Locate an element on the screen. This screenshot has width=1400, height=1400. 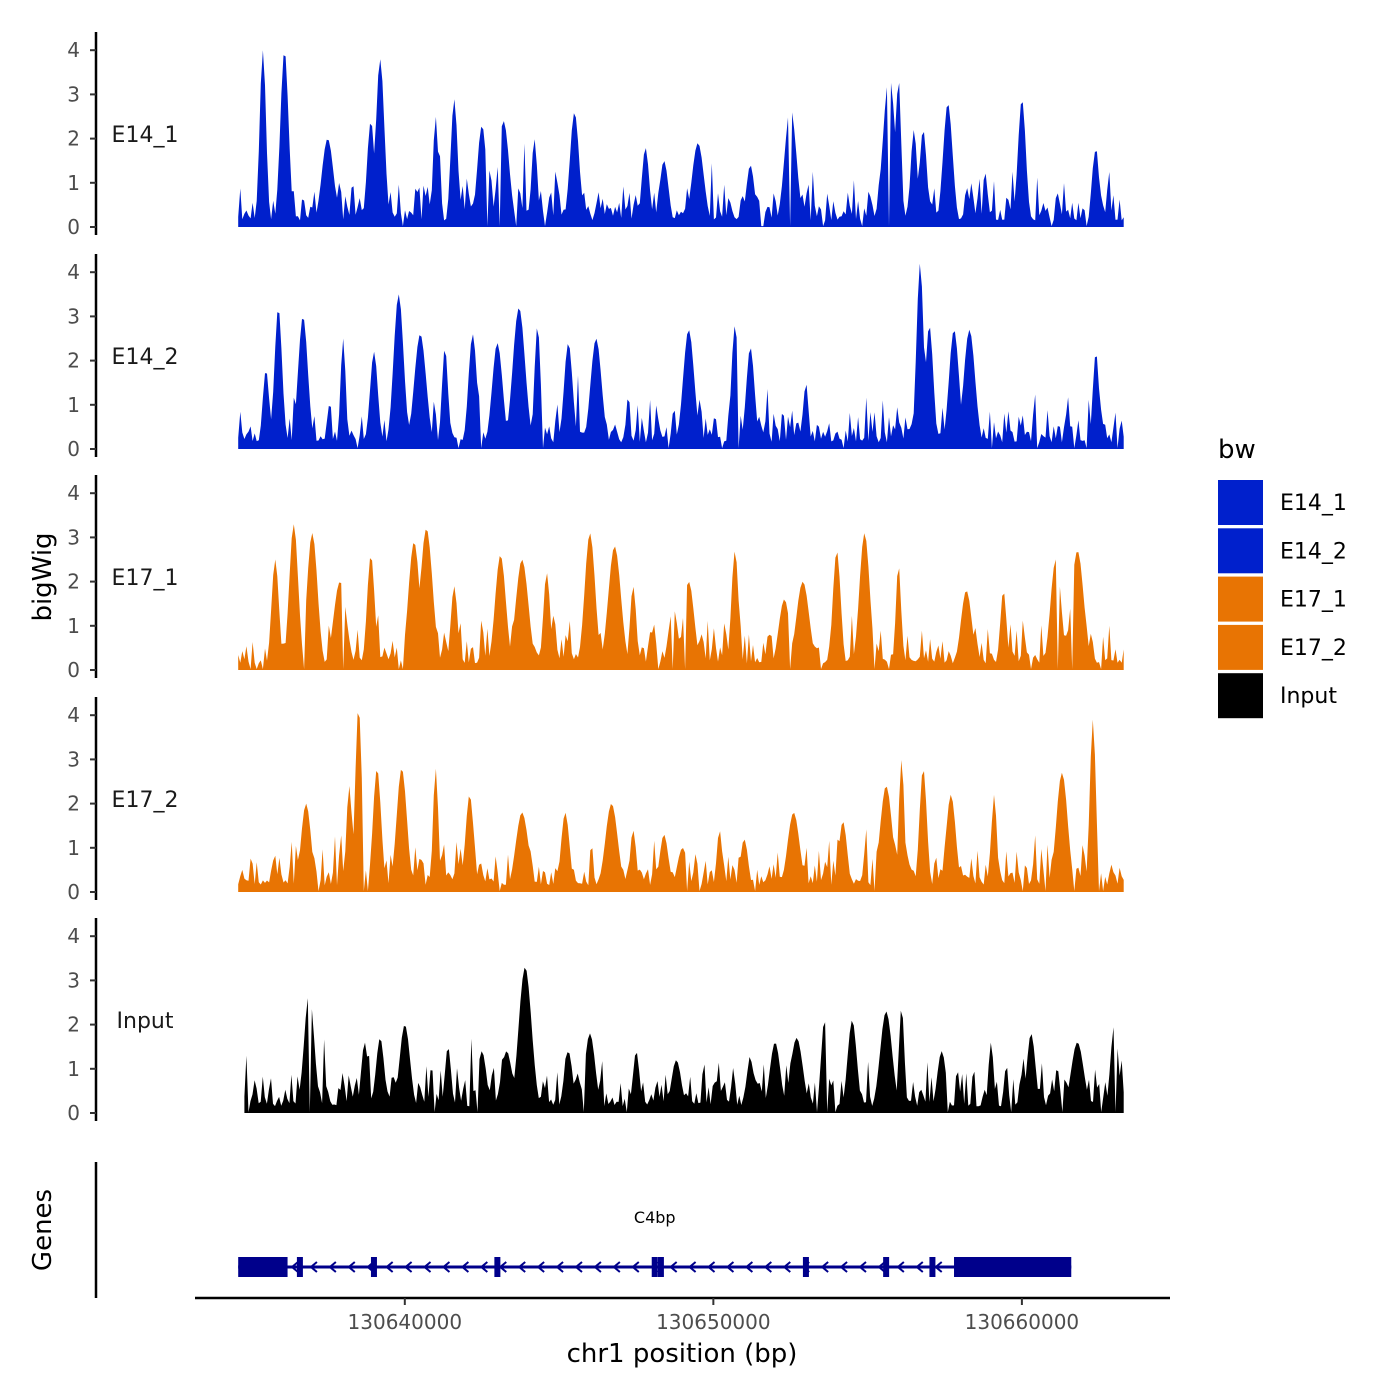
x-tick-label: 130650000 is located at coordinates (713, 1322).